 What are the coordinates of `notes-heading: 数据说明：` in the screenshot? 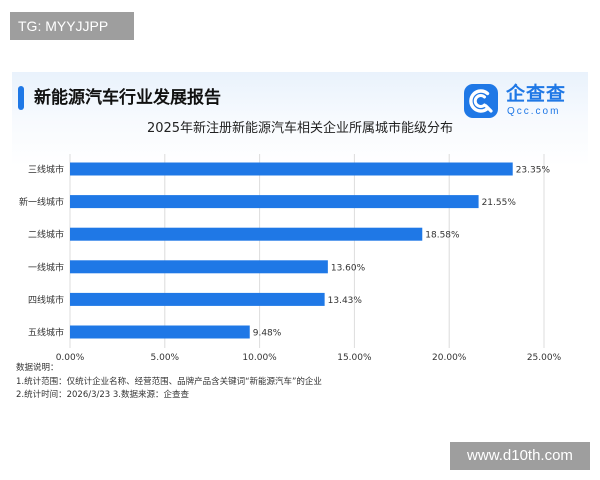 It's located at (37, 368).